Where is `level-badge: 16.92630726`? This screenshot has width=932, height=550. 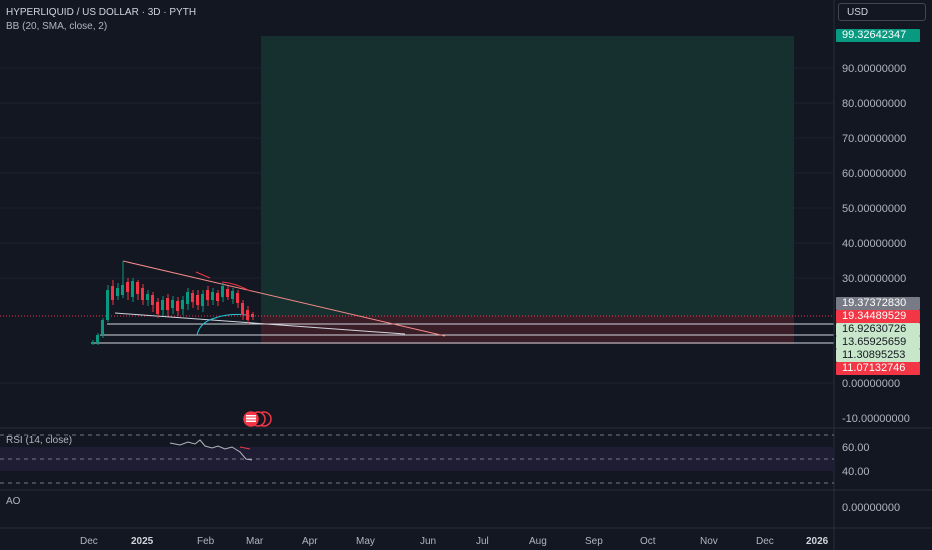
level-badge: 16.92630726 is located at coordinates (878, 329).